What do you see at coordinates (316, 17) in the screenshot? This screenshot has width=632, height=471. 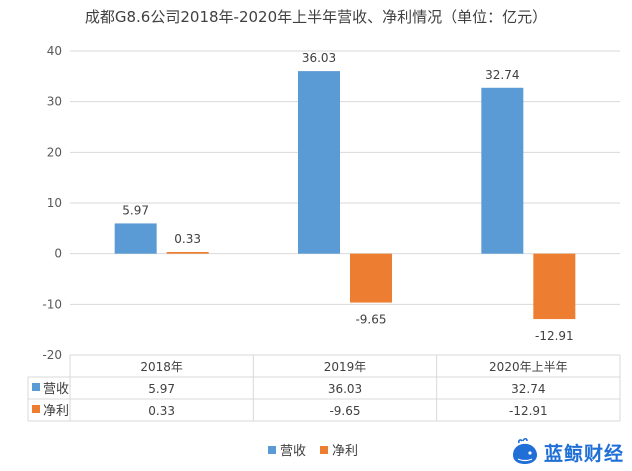 I see `chart-title: 成都G8.6公司2018年-2020年上半年营收、净利情况（单位：亿元）` at bounding box center [316, 17].